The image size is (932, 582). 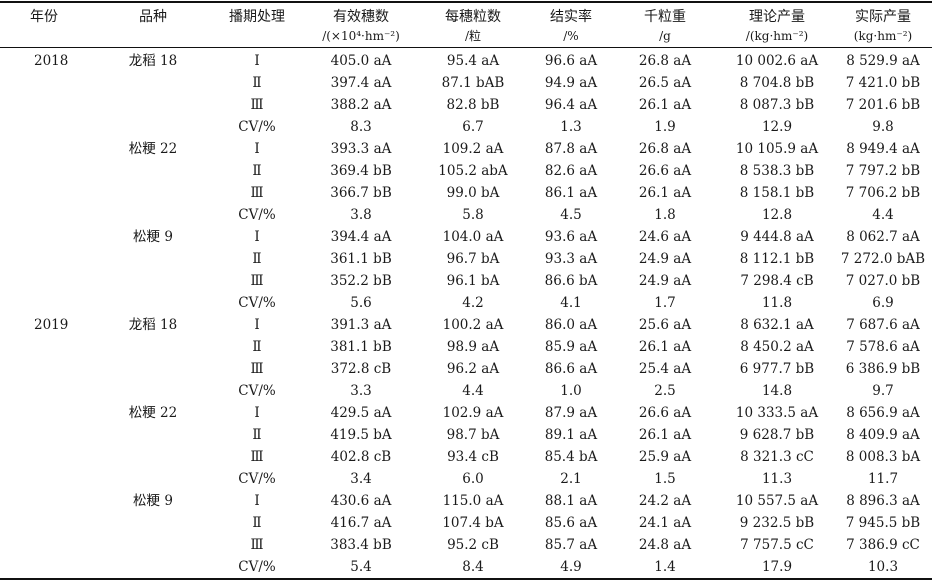 I want to click on panicles-cell: 5.6, so click(x=361, y=303).